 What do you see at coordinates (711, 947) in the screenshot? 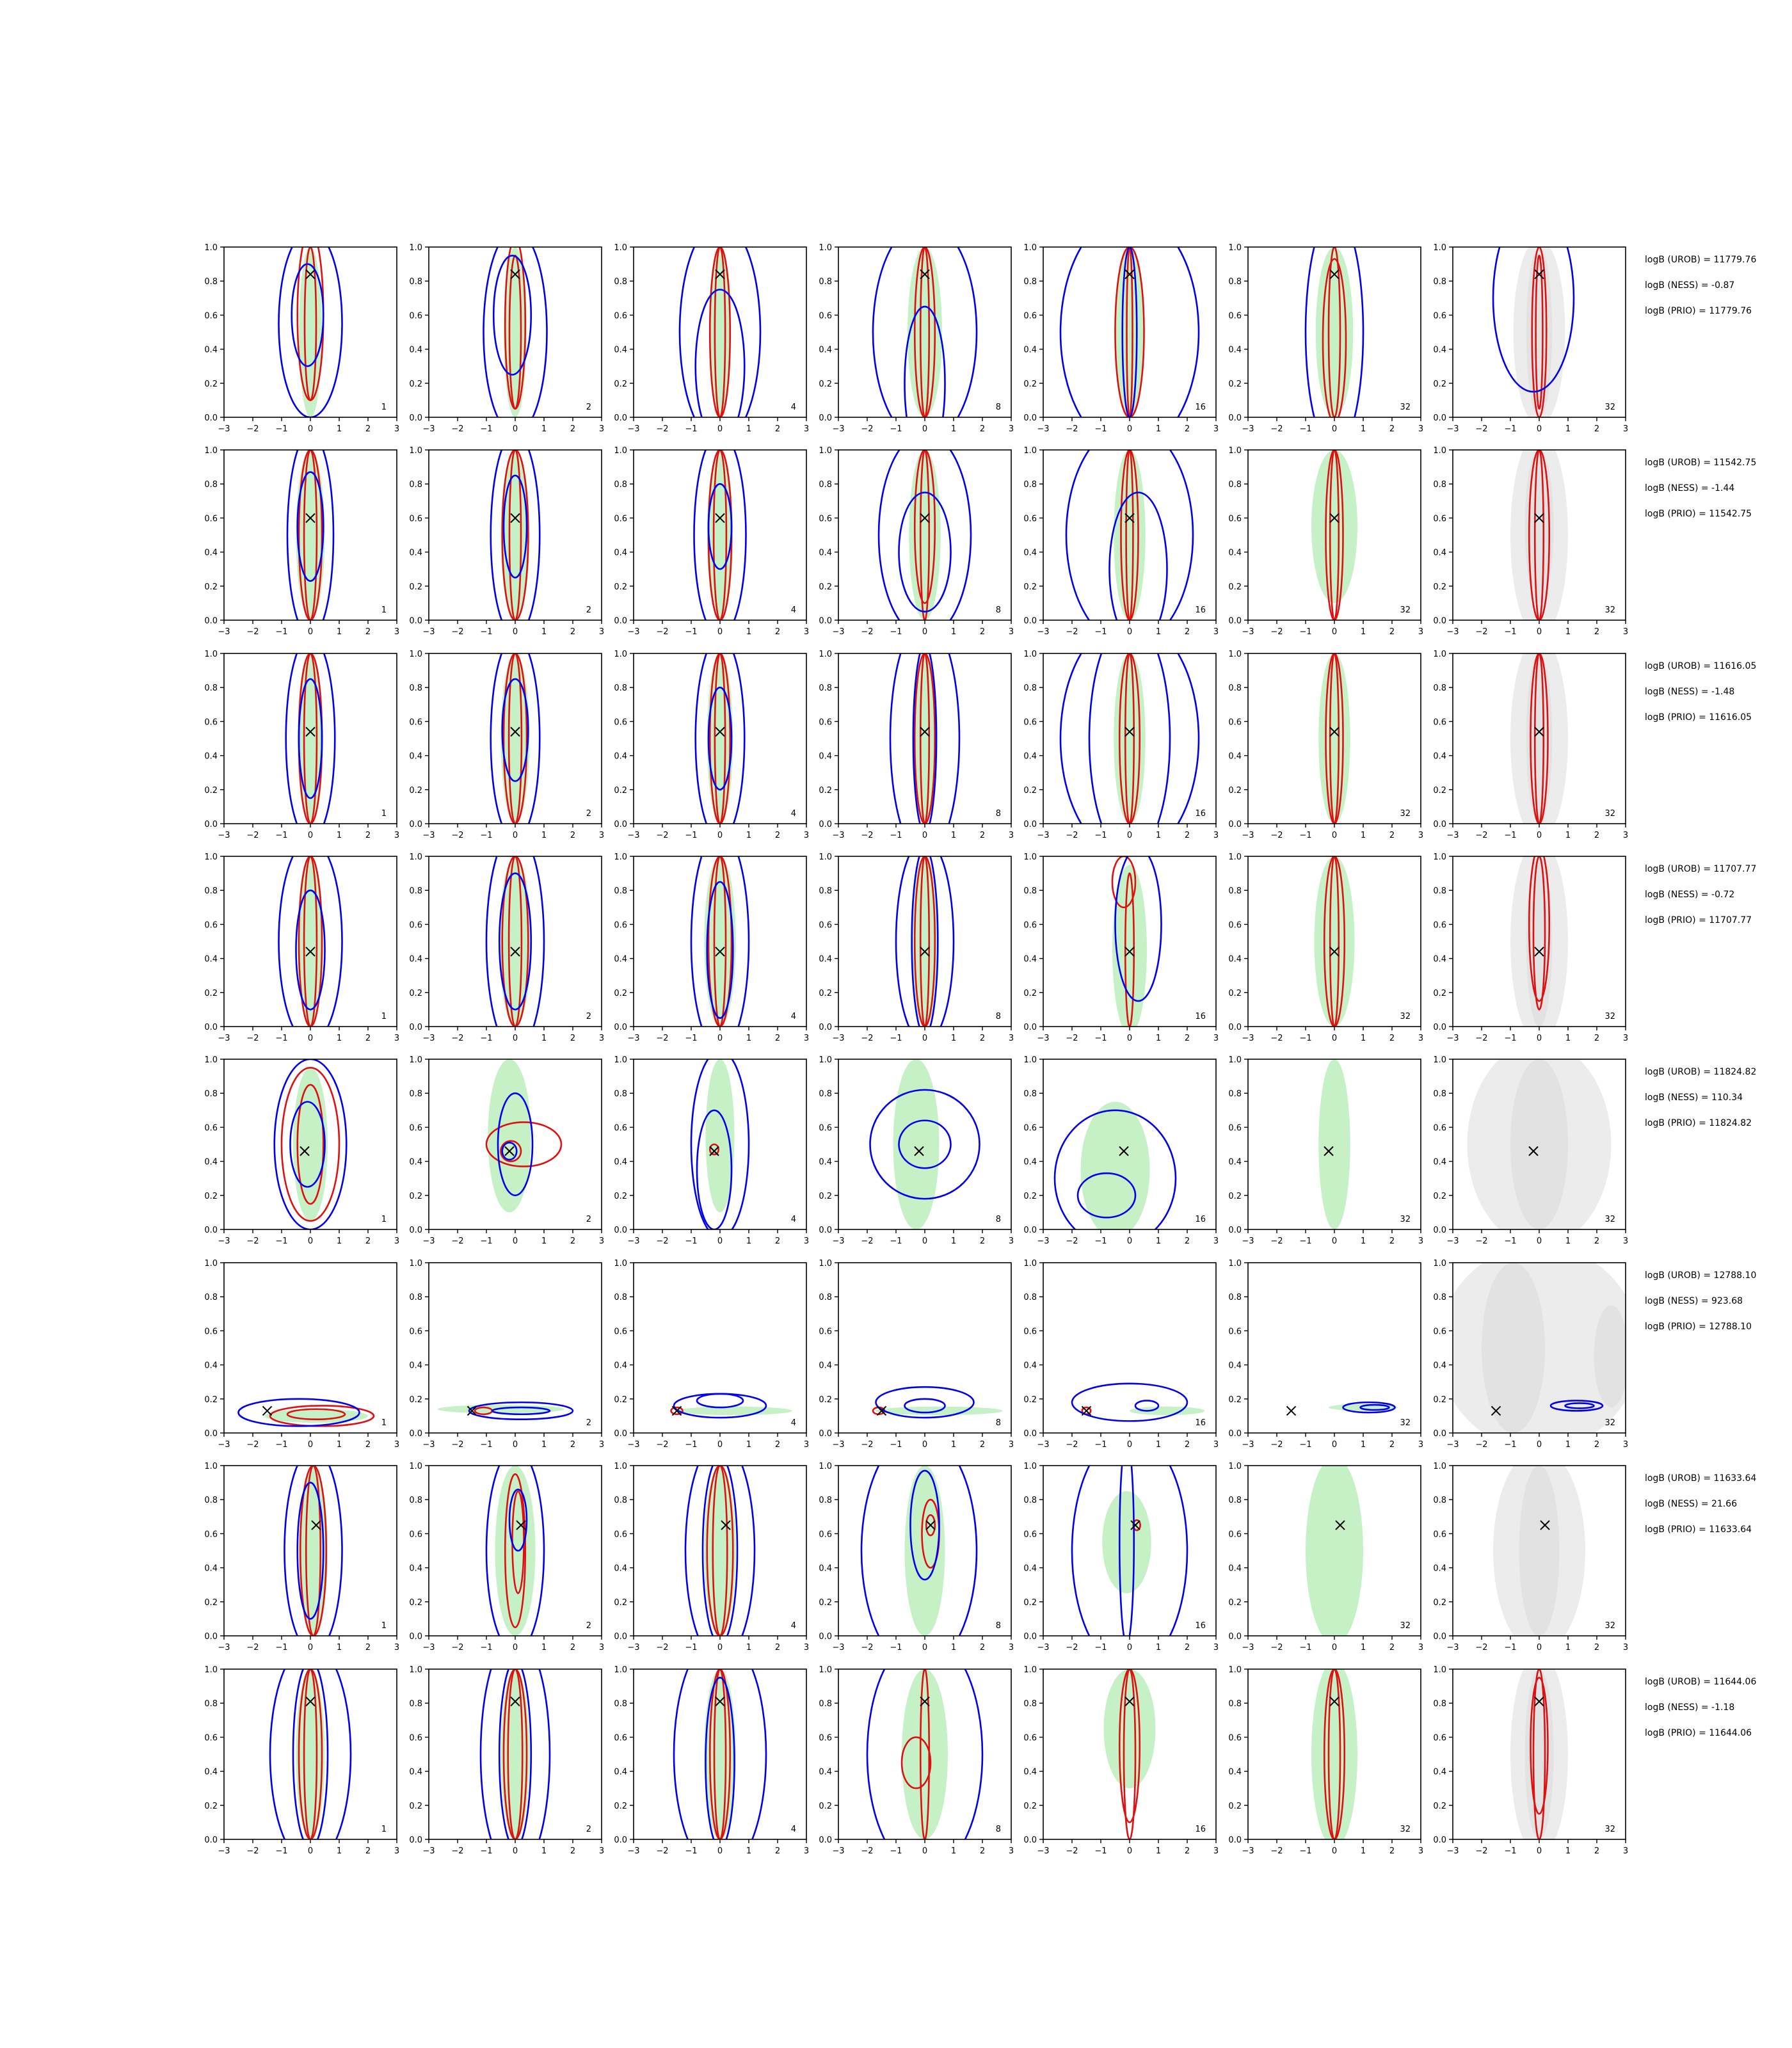
I see `panel: −3 −2 −1 0 1 2 3 0.0 0.2 0.4 0.6 0.8 1.0 4` at bounding box center [711, 947].